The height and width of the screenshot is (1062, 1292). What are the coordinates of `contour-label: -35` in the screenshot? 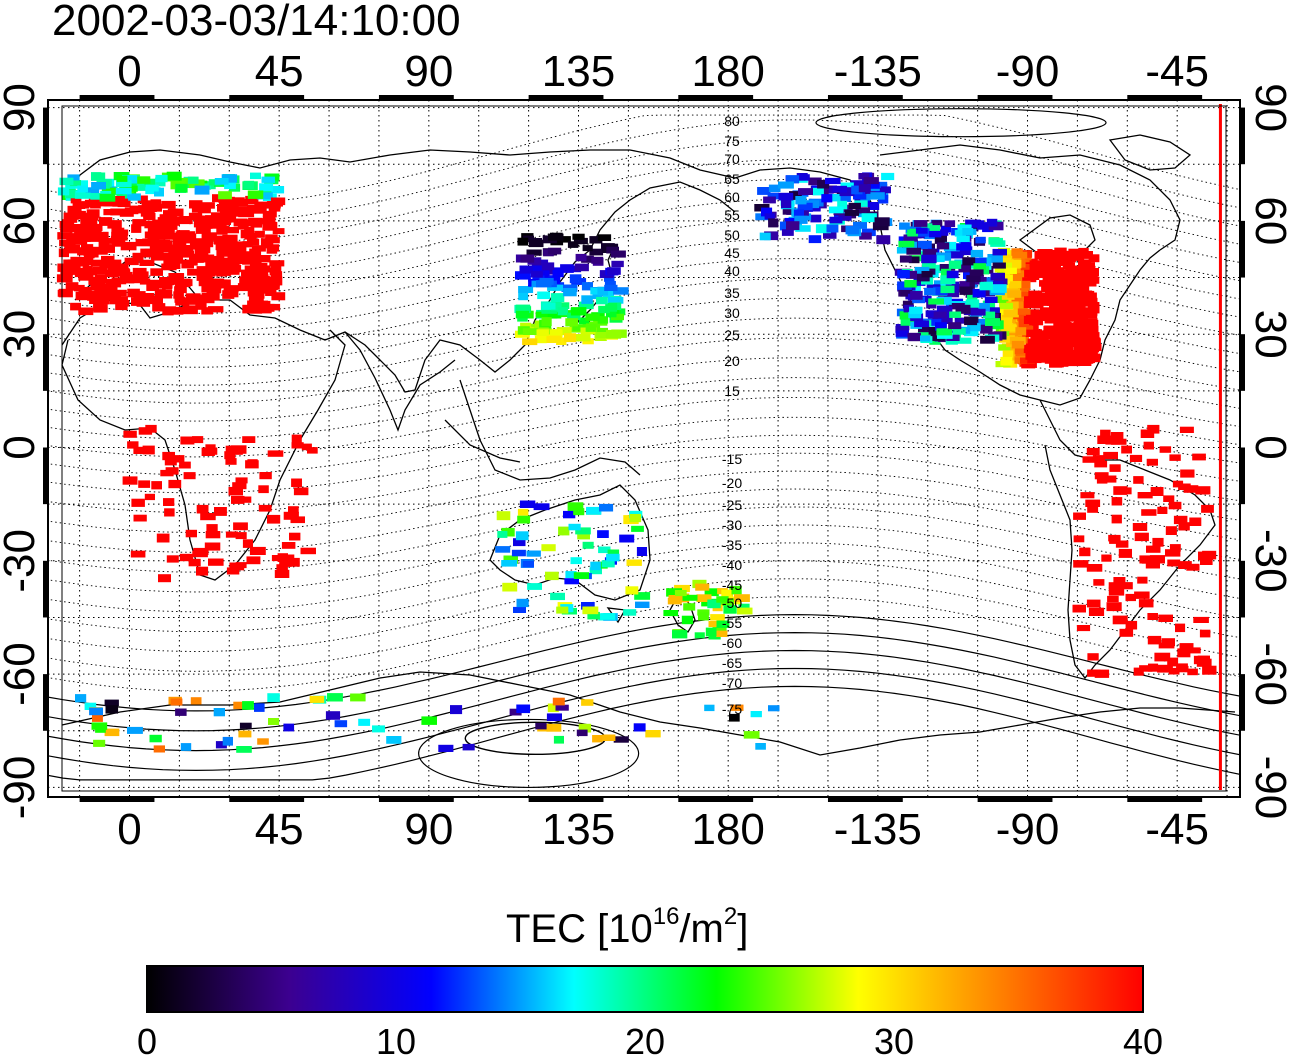 It's located at (732, 545).